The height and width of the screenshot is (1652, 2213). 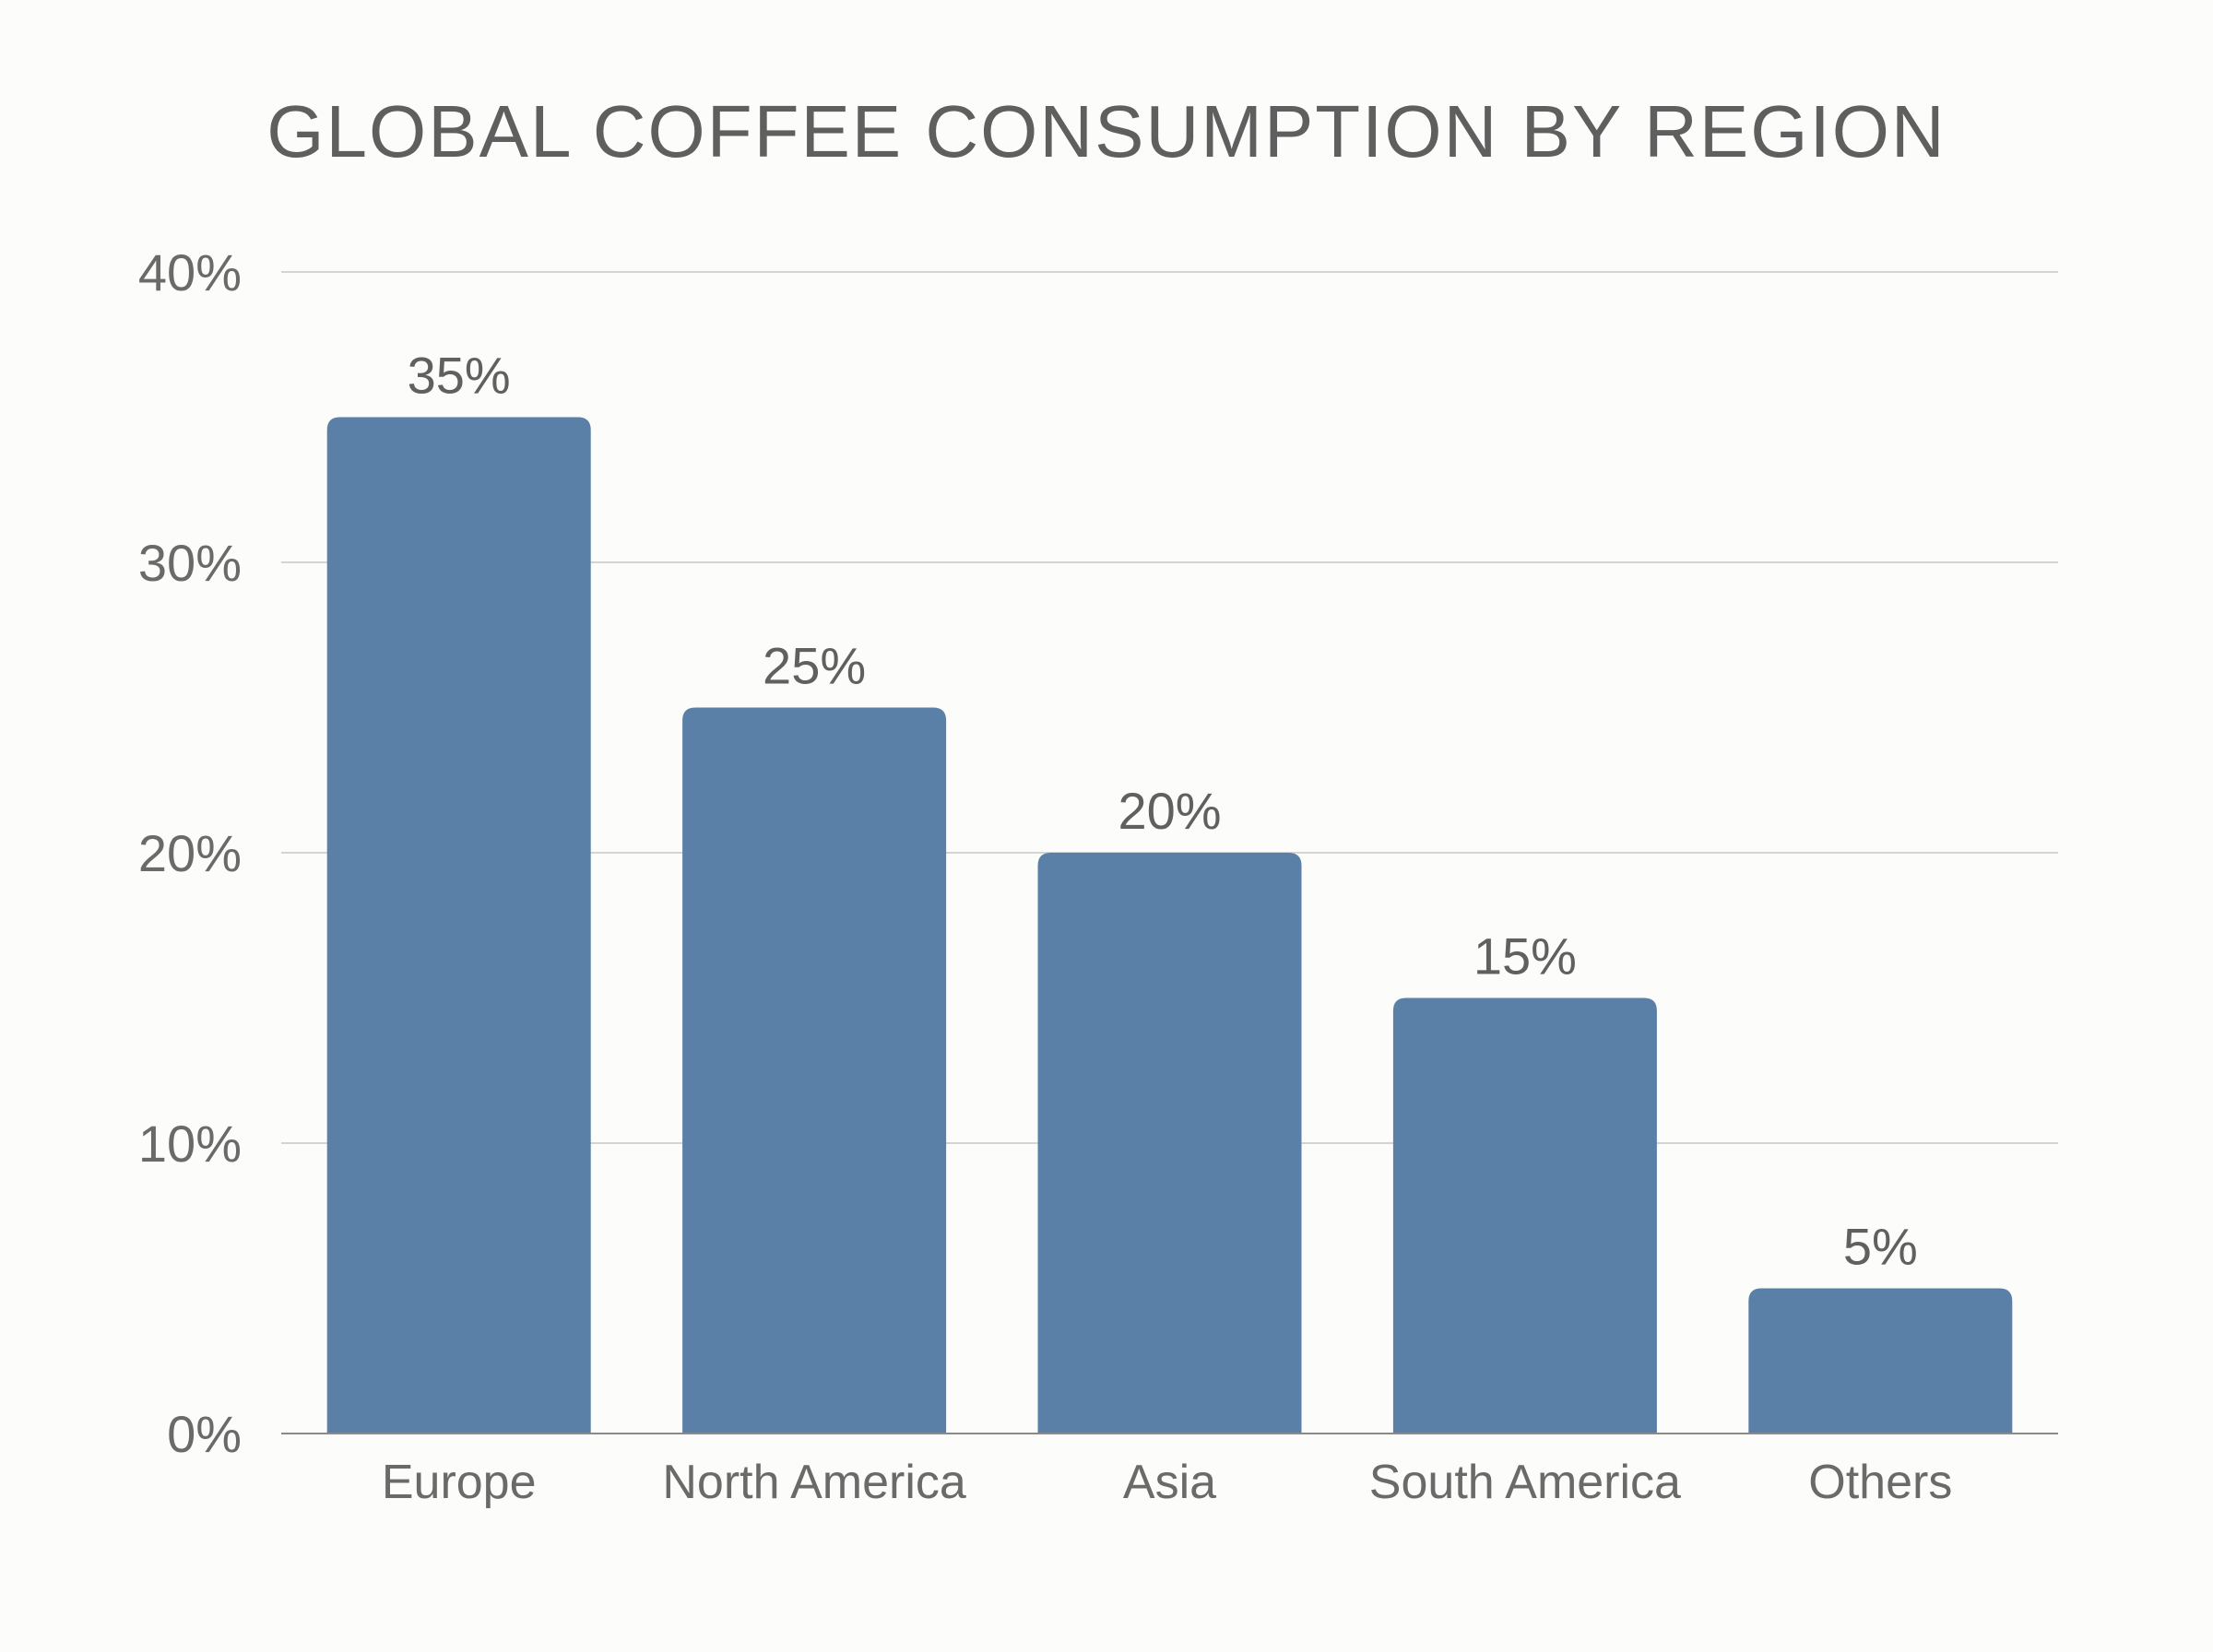 What do you see at coordinates (204, 1434) in the screenshot?
I see `y-tick-label: 0%` at bounding box center [204, 1434].